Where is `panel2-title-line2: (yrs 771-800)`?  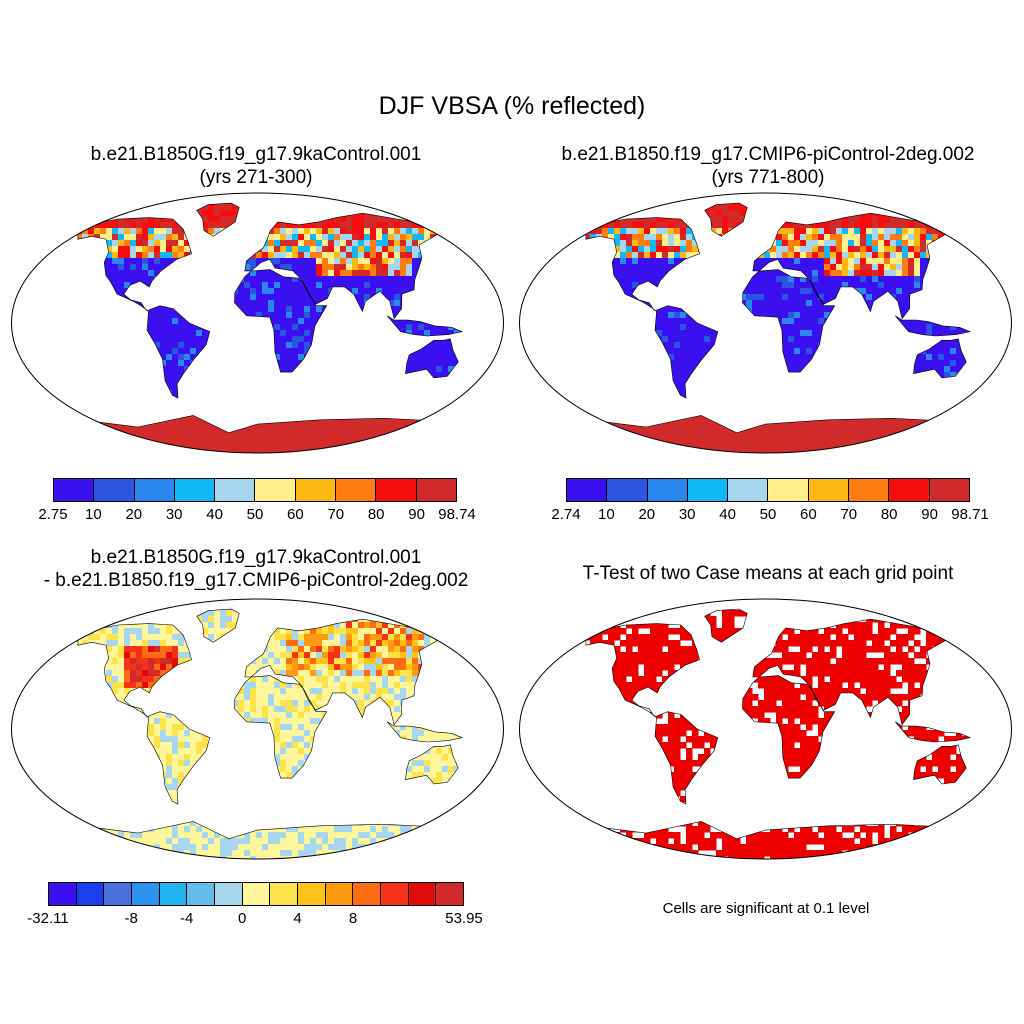 panel2-title-line2: (yrs 771-800) is located at coordinates (768, 177).